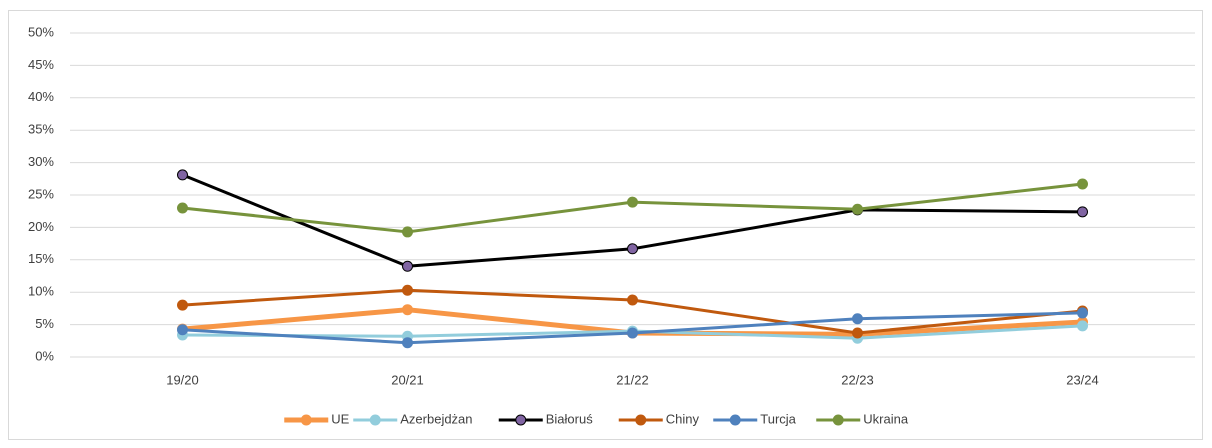 This screenshot has height=448, width=1212. I want to click on legend-label: Azerbejdżan, so click(436, 418).